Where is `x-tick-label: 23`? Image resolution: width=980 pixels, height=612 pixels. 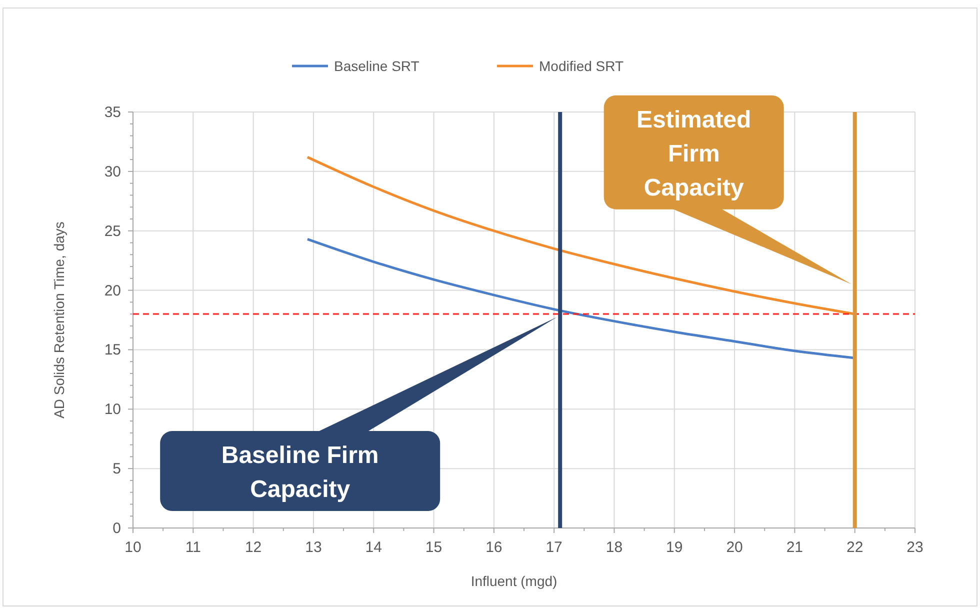
x-tick-label: 23 is located at coordinates (915, 547).